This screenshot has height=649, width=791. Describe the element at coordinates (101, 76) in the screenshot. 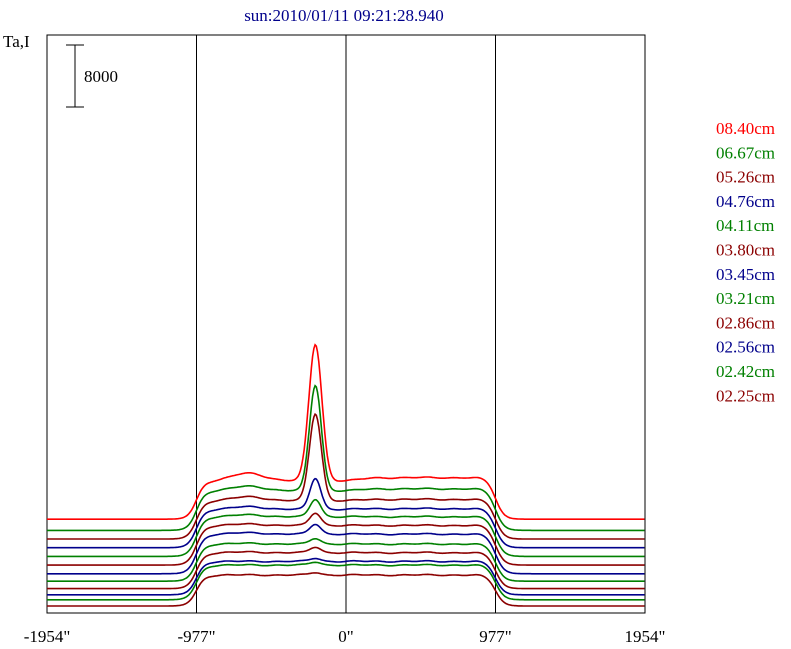

I see `scale-bar-label: 8000` at that location.